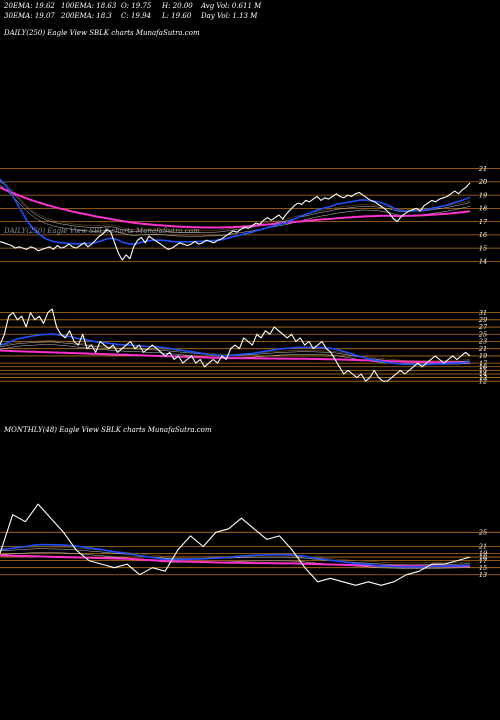 The image size is (500, 720). Describe the element at coordinates (483, 554) in the screenshot. I see `monthly-y-tick-label: 19` at that location.